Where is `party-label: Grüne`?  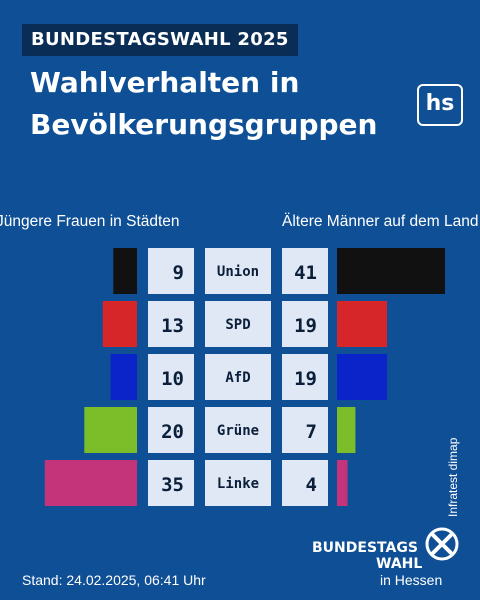
party-label: Grüne is located at coordinates (238, 431).